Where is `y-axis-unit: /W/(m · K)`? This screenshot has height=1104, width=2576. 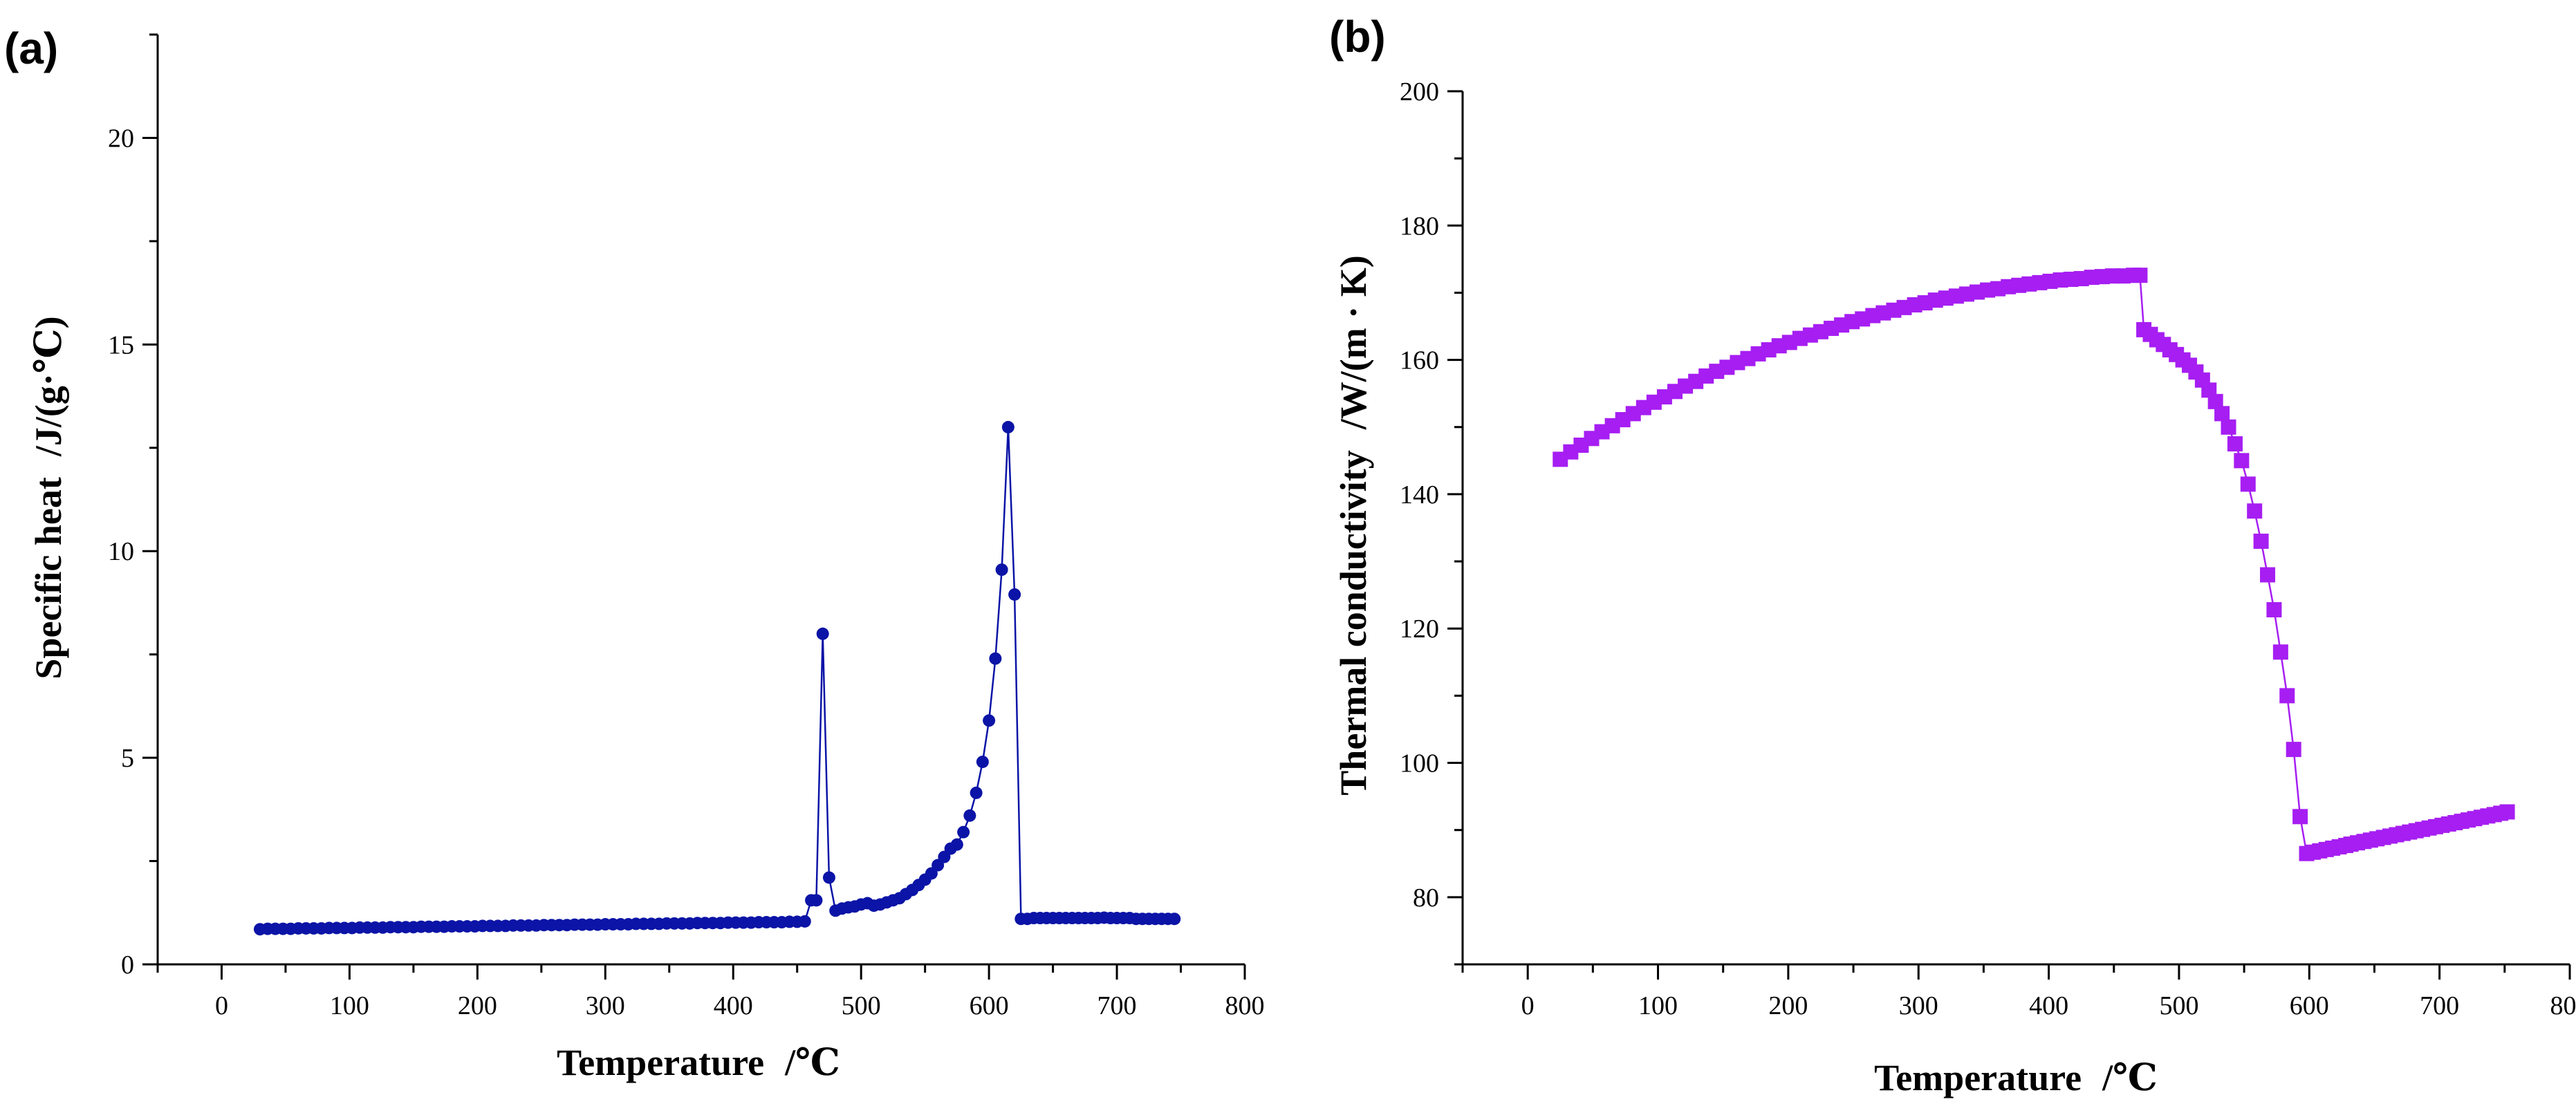 y-axis-unit: /W/(m · K) is located at coordinates (1354, 342).